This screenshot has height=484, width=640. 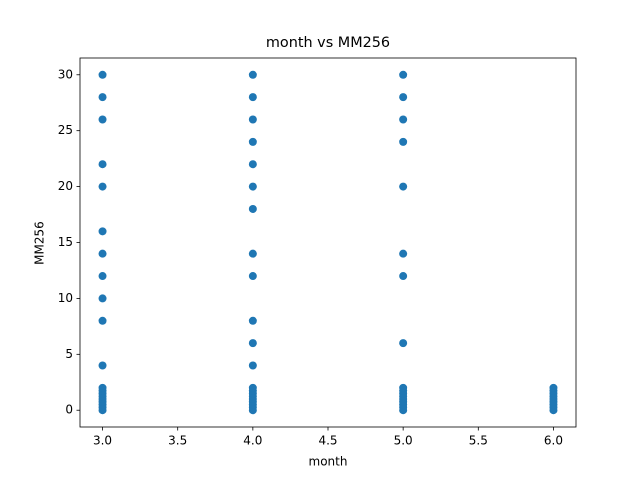 I want to click on y-tick-label: 5, so click(x=69, y=354).